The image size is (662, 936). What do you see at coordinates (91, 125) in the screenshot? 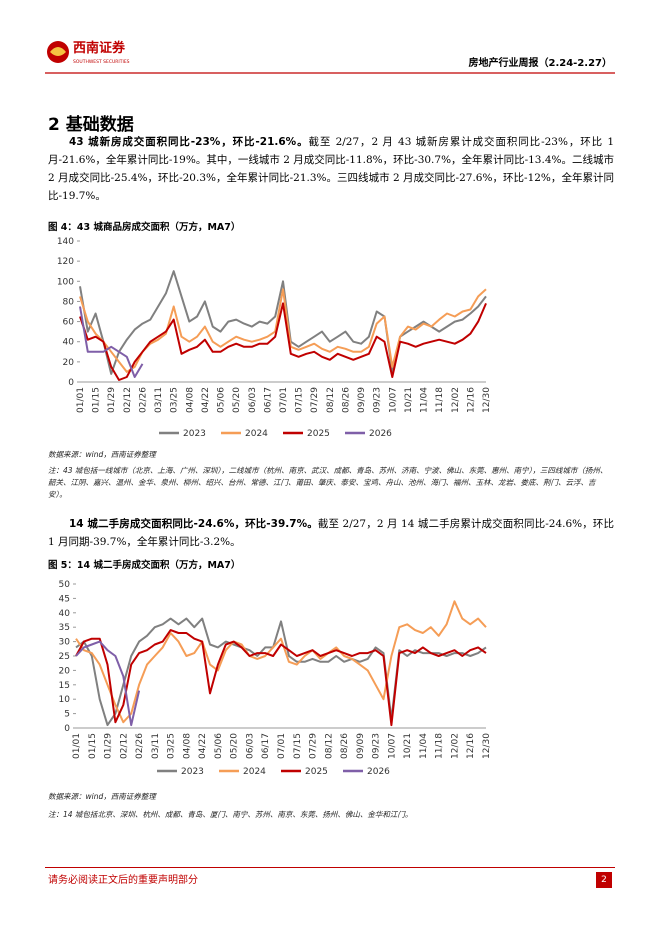
I see `section-title: 2 基础数据` at bounding box center [91, 125].